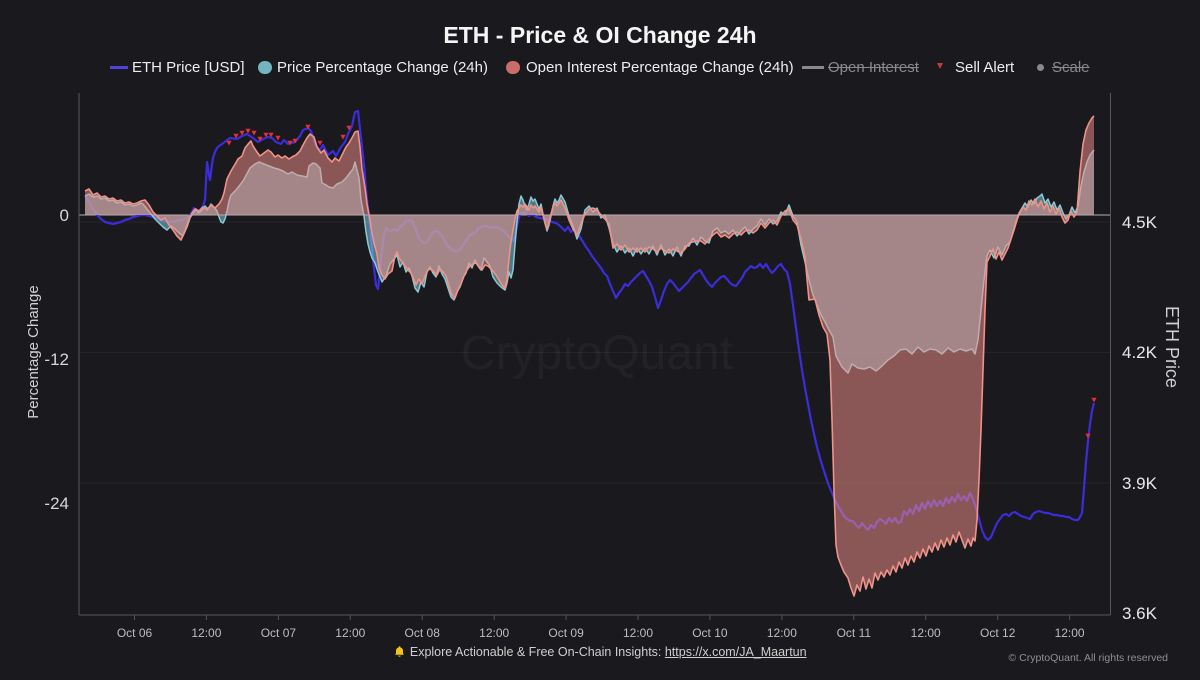  Describe the element at coordinates (56, 359) in the screenshot. I see `svg-text: -12` at that location.